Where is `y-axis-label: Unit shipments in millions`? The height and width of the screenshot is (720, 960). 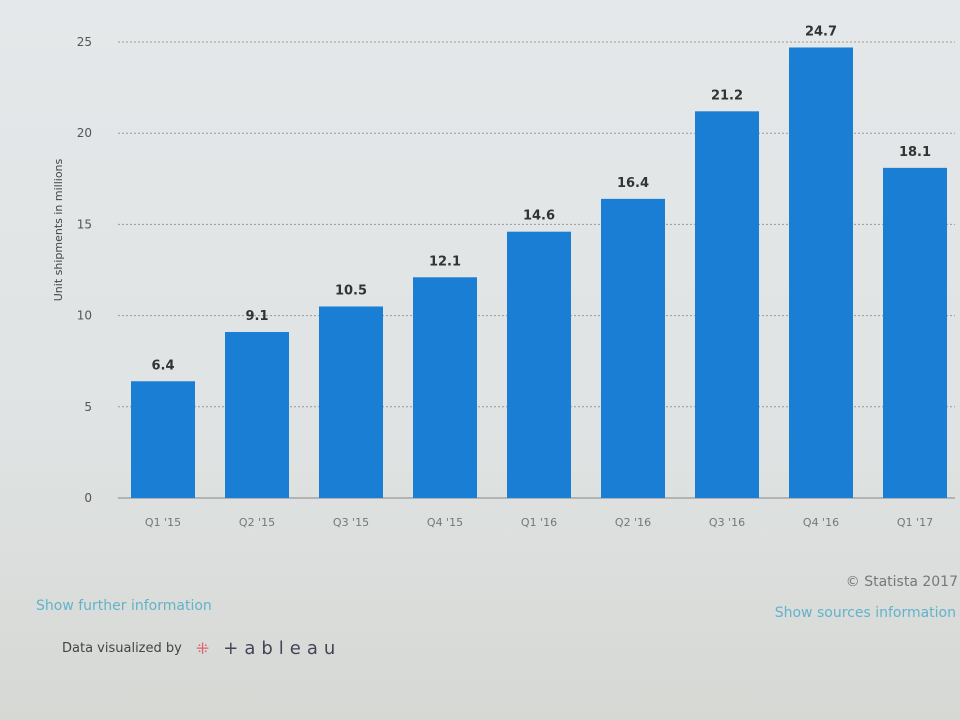 y-axis-label: Unit shipments in millions is located at coordinates (58, 229).